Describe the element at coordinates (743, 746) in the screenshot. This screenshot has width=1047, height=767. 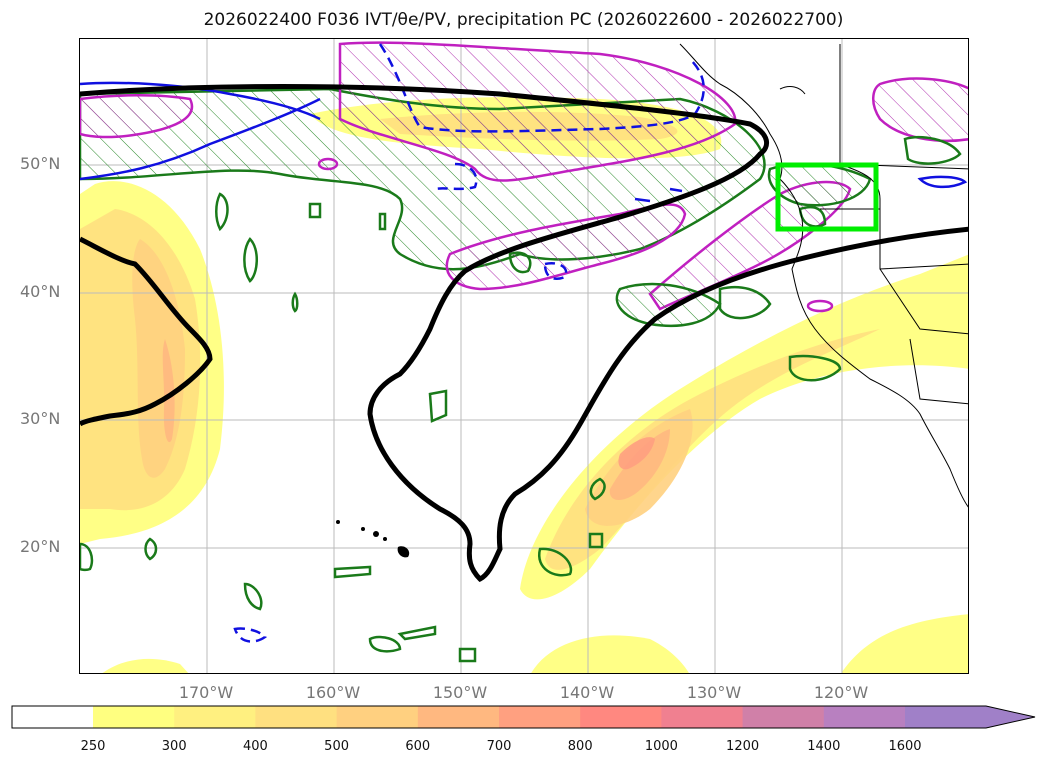
I see `colorbar-tick-label: 1200` at that location.